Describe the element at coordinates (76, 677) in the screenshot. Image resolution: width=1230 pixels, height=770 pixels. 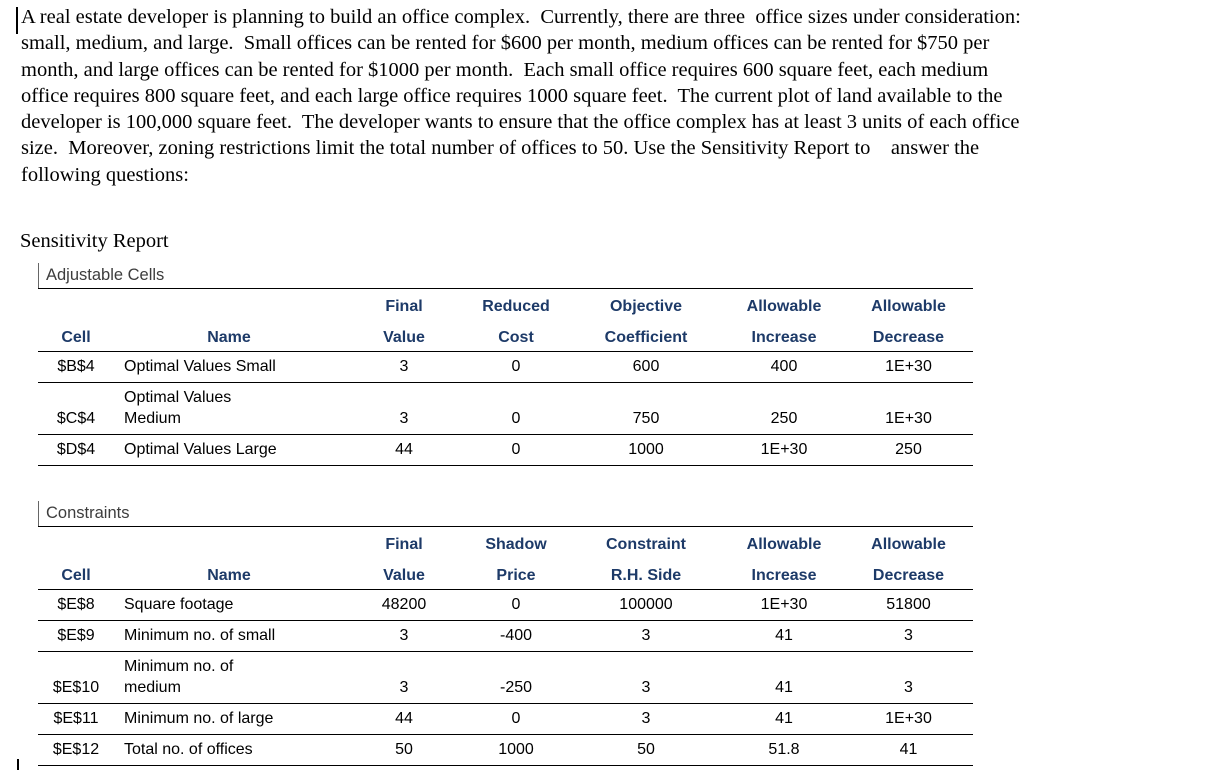
I see `cell-ref: $E$10` at that location.